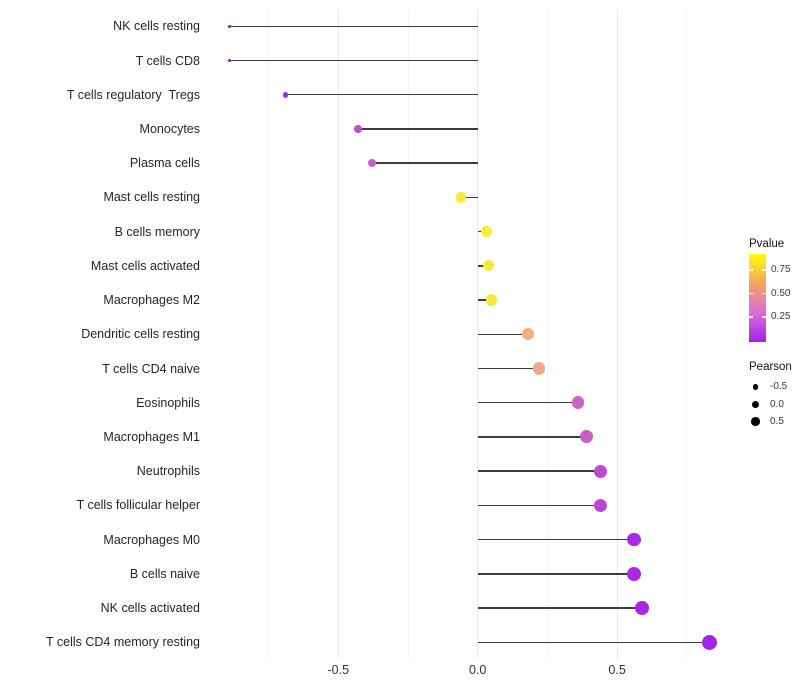 The height and width of the screenshot is (700, 800). I want to click on y-axis-label: Dendritic cells resting, so click(140, 334).